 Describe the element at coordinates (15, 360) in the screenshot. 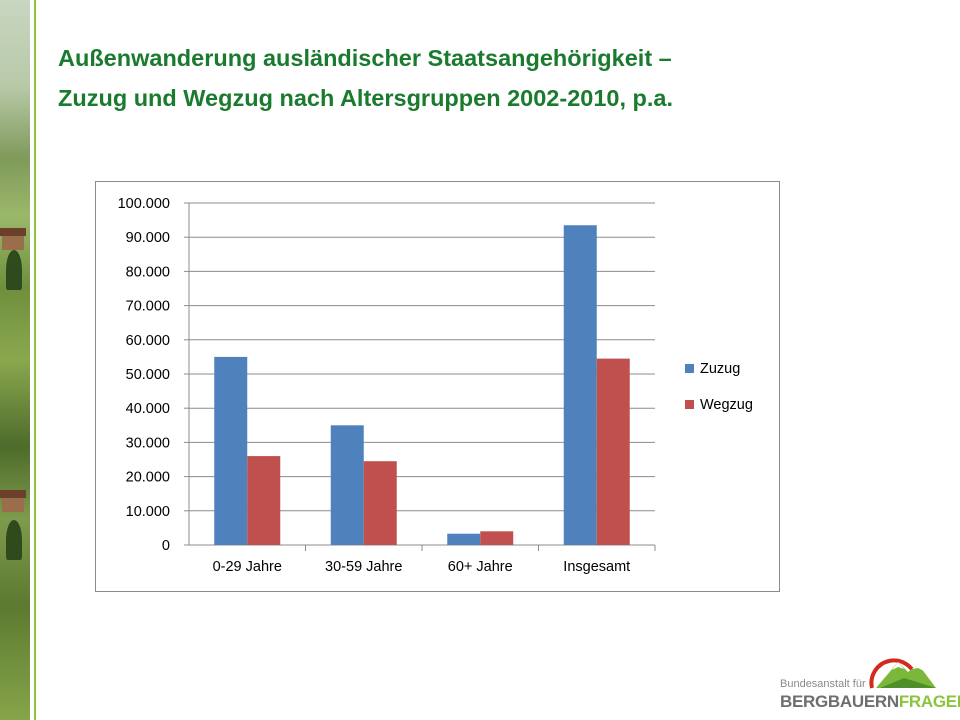

I see `background-photo-strip` at that location.